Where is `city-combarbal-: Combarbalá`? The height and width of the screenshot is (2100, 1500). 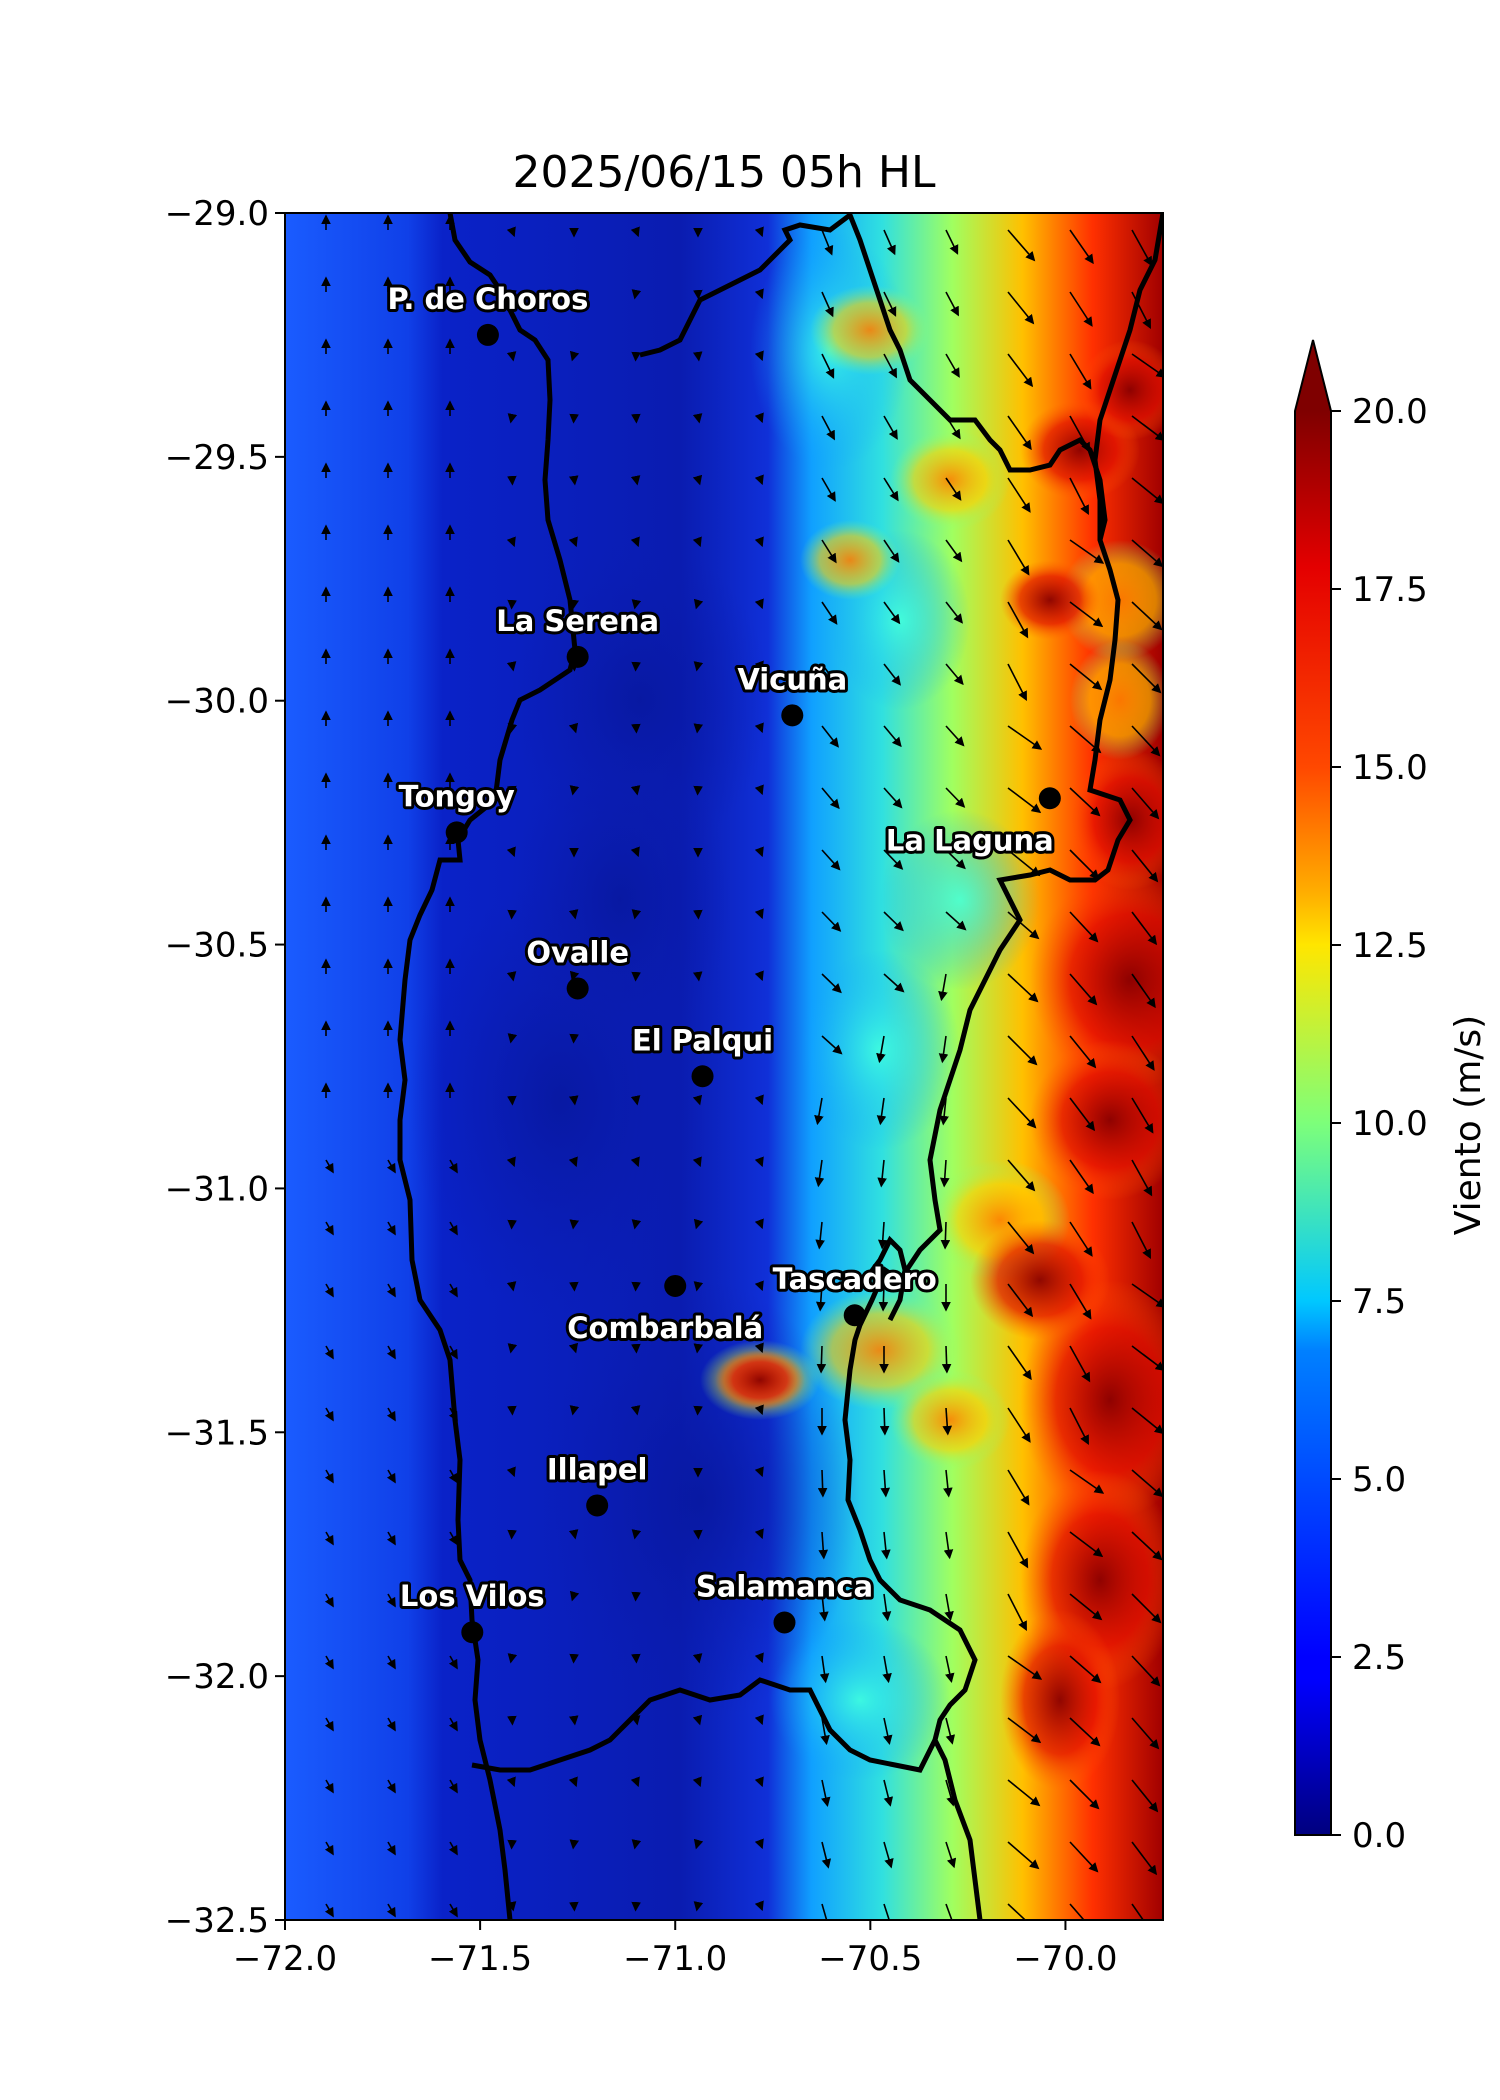 city-combarbal-: Combarbalá is located at coordinates (665, 1311).